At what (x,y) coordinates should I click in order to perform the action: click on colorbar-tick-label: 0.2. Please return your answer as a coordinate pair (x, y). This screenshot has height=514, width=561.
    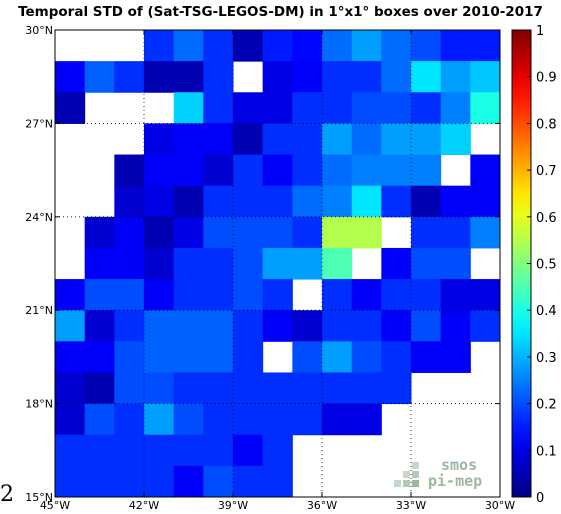
    Looking at the image, I should click on (546, 405).